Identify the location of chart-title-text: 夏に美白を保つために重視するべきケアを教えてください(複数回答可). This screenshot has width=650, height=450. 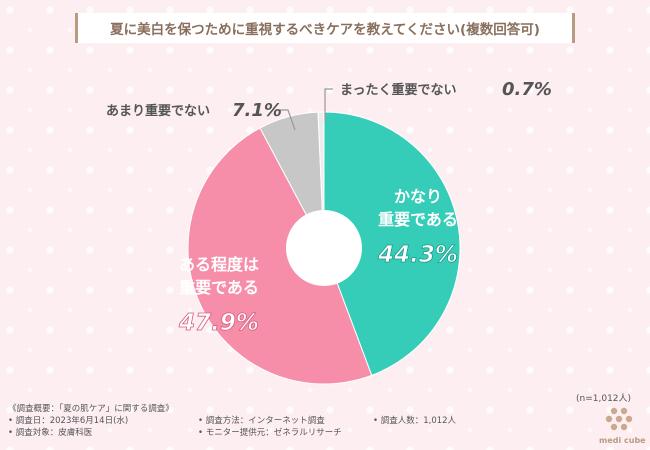
(325, 30).